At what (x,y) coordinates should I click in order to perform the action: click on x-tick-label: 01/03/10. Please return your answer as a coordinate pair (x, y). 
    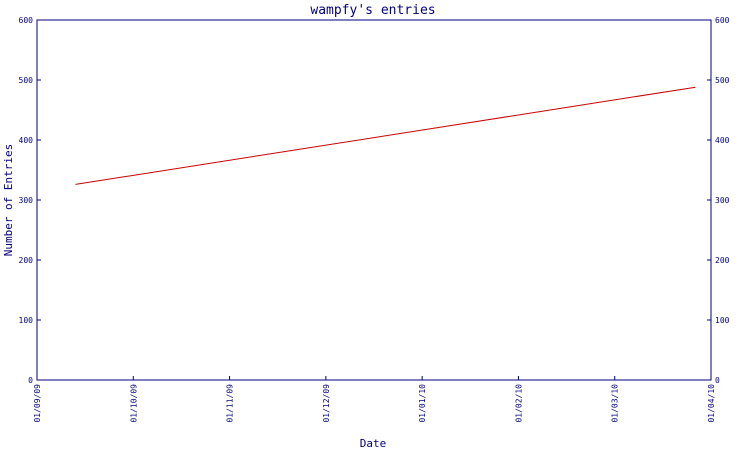
    Looking at the image, I should click on (615, 403).